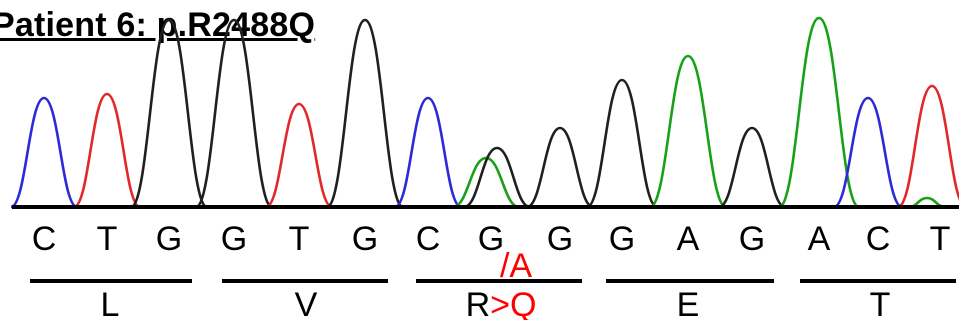 The height and width of the screenshot is (320, 959). I want to click on base-call-row: C T G G T G C G G G A G A C T, so click(491, 239).